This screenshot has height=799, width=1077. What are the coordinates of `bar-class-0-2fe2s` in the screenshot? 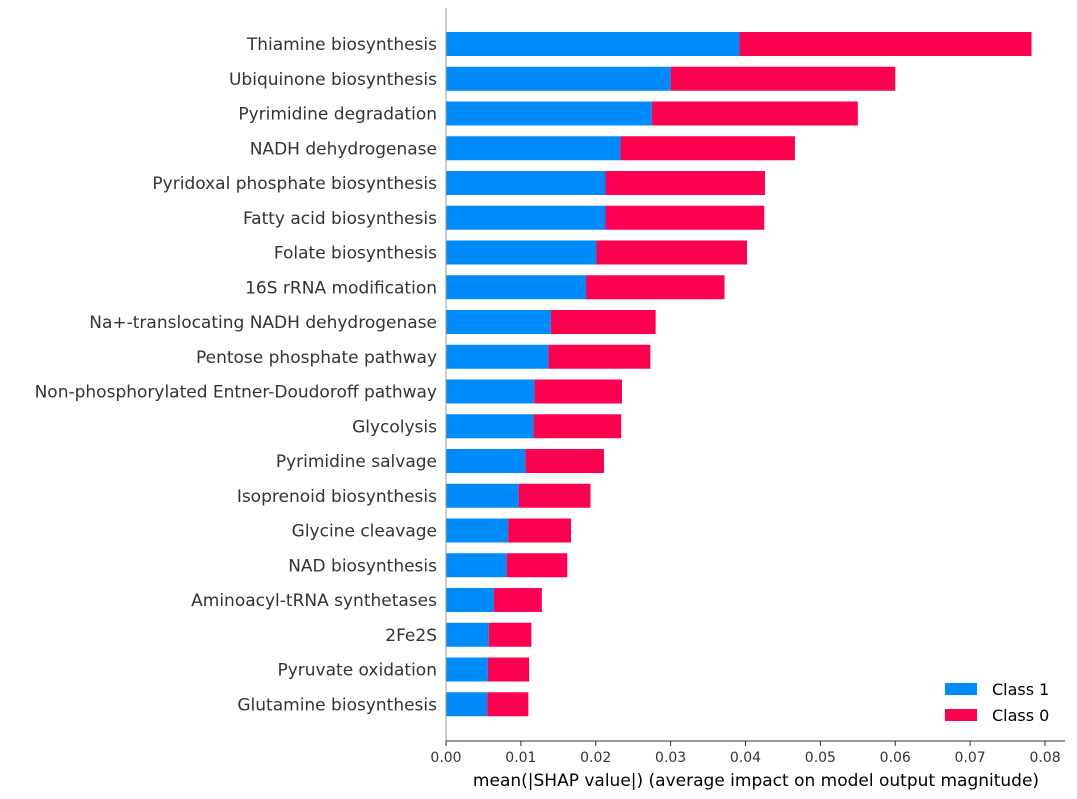 It's located at (510, 634).